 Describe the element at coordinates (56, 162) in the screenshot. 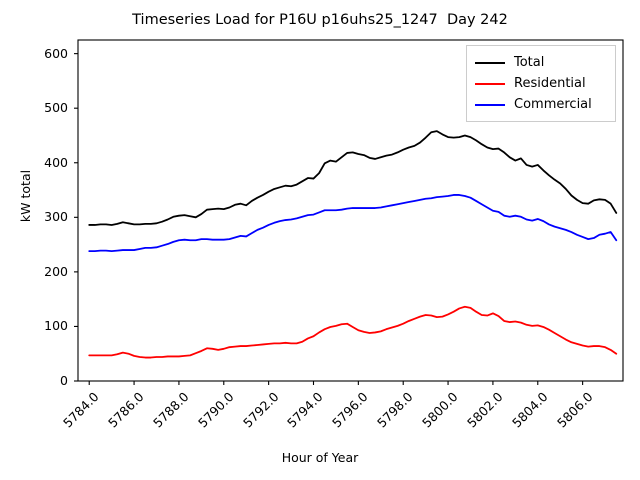

I see `y-axis-tick-label: 400` at that location.